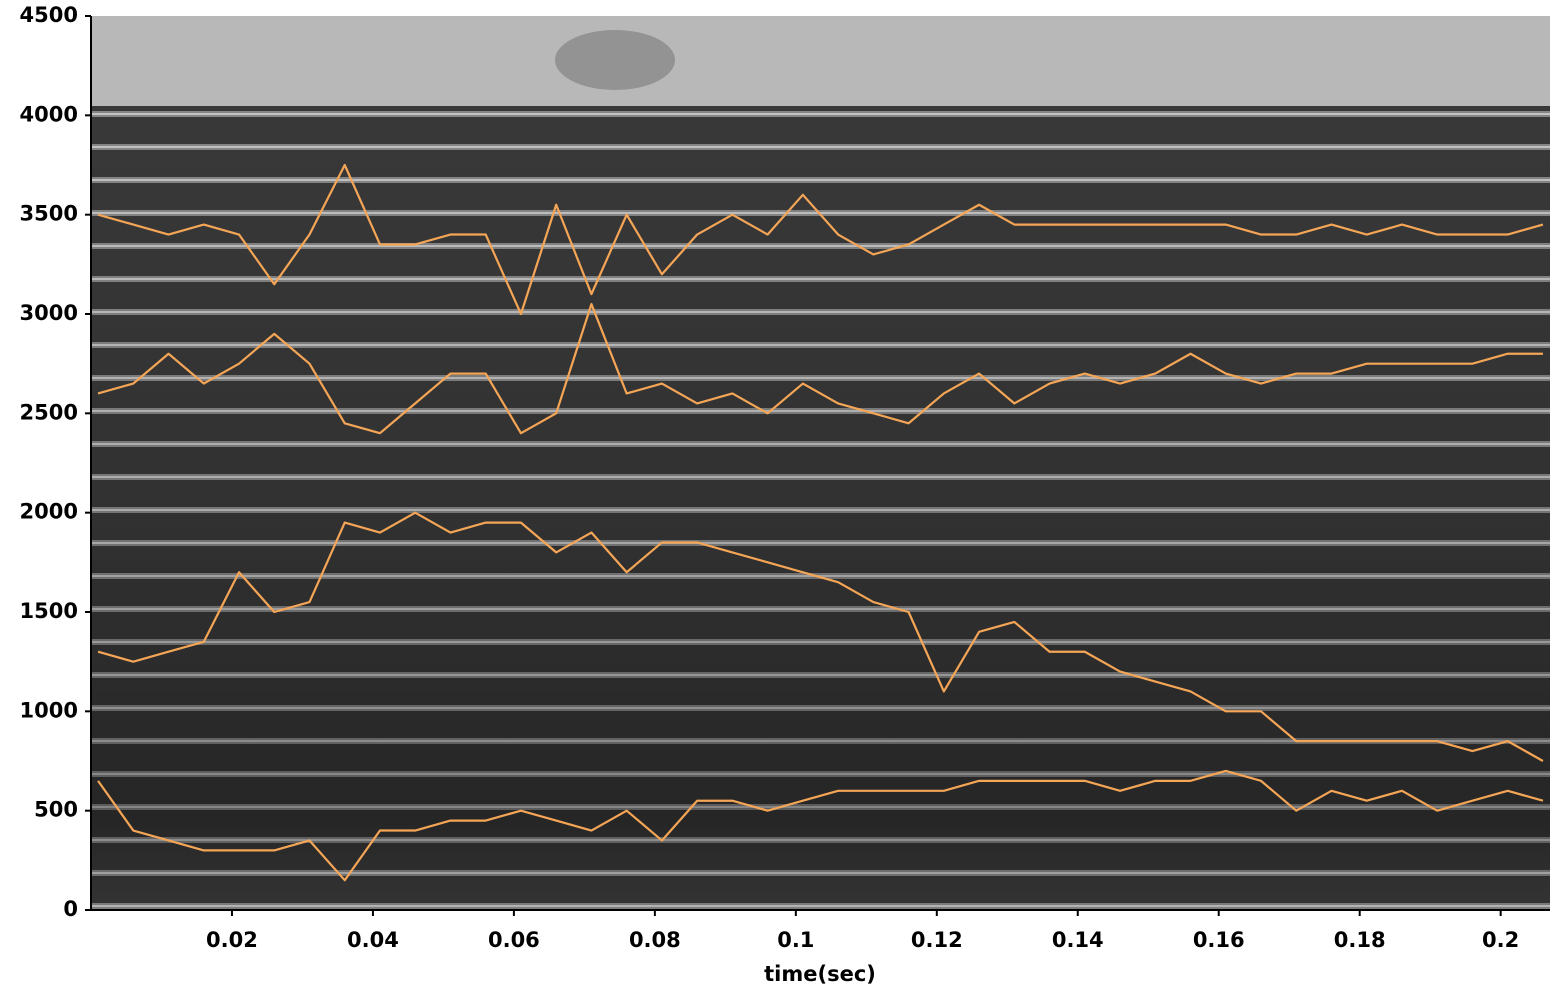 The image size is (1557, 995). I want to click on y-tick-label: 3000, so click(49, 313).